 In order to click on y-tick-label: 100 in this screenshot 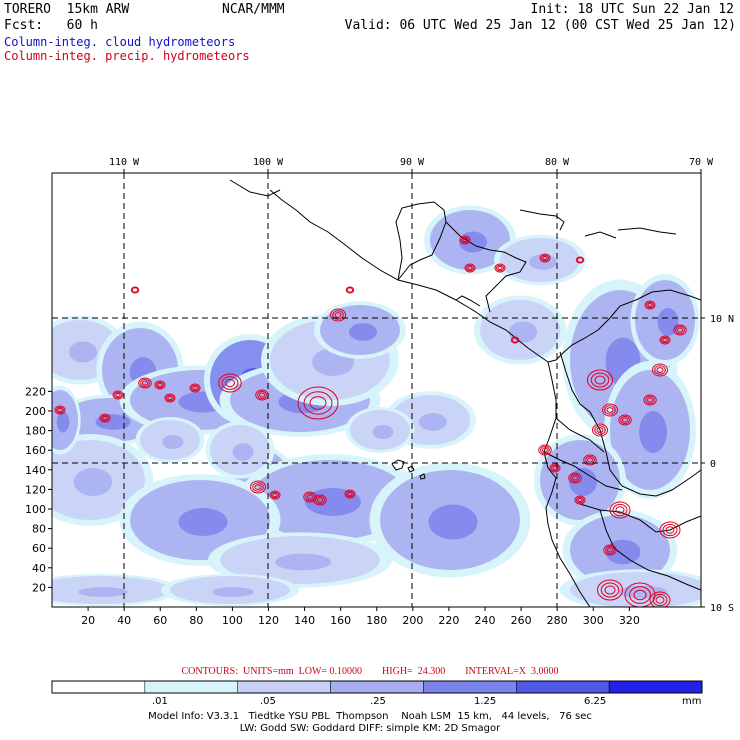, I will do `click(35, 509)`.